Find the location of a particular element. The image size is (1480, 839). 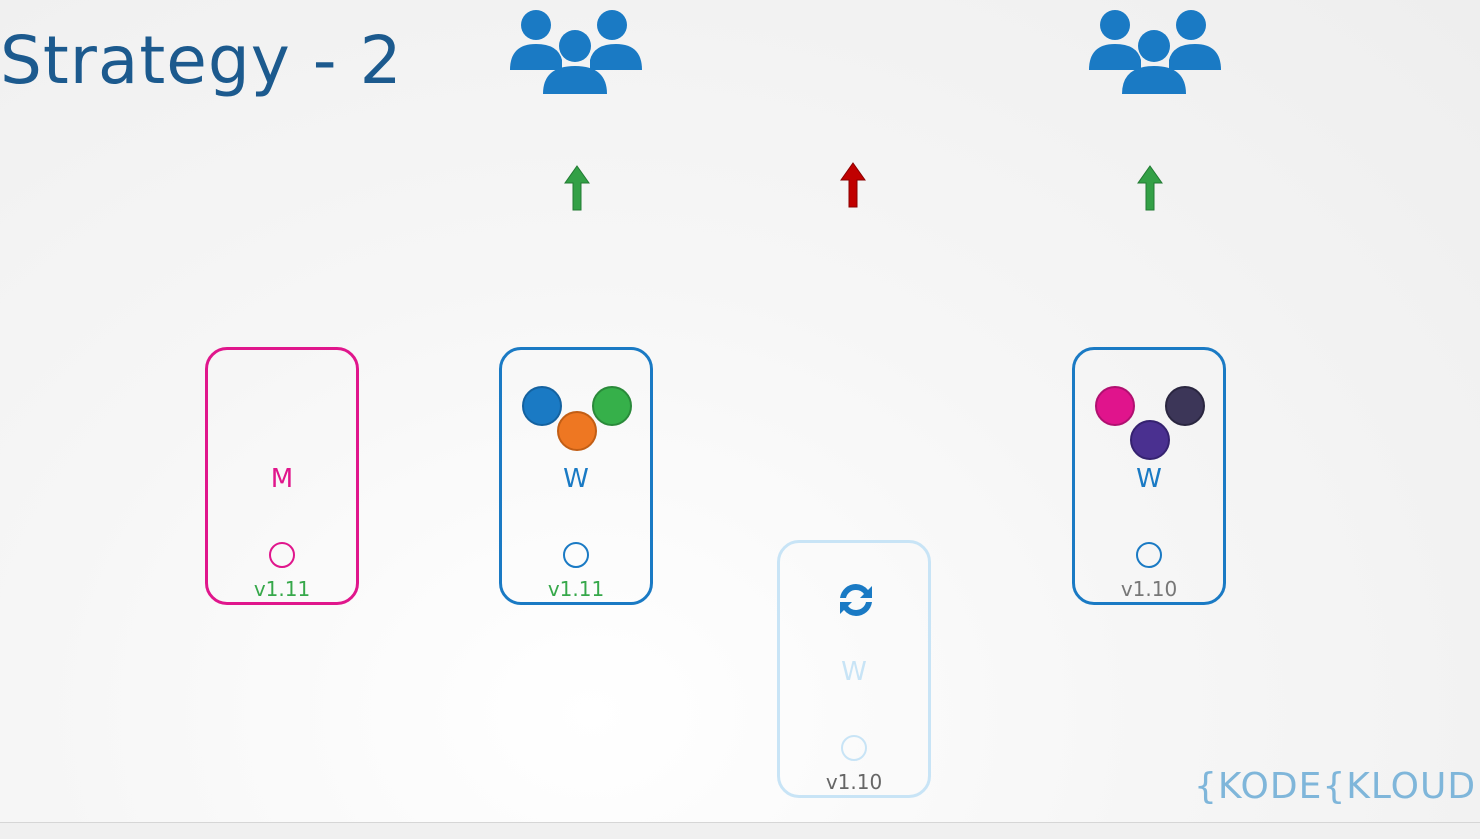

worker-node-3: W v1.10 is located at coordinates (1149, 476).